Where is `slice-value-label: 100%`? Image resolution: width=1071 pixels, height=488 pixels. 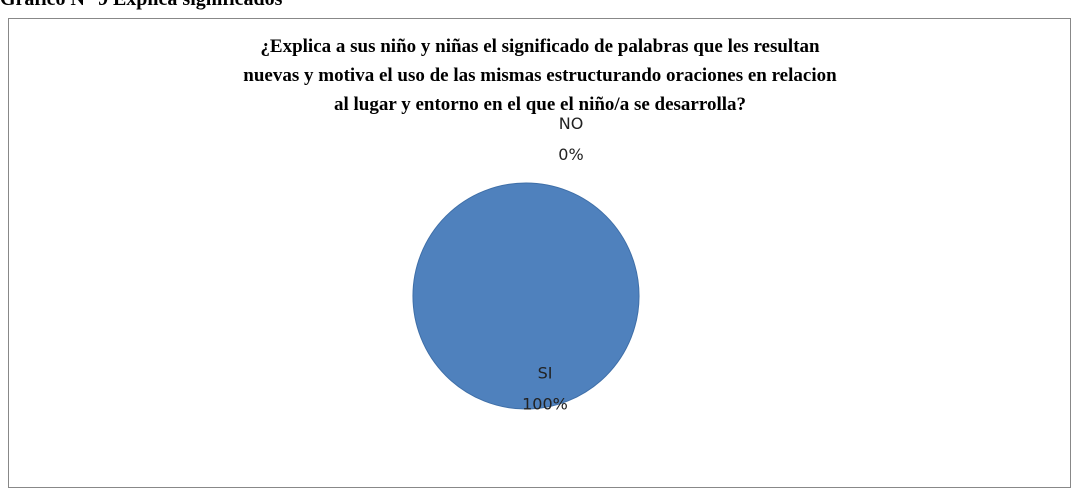 slice-value-label: 100% is located at coordinates (545, 403).